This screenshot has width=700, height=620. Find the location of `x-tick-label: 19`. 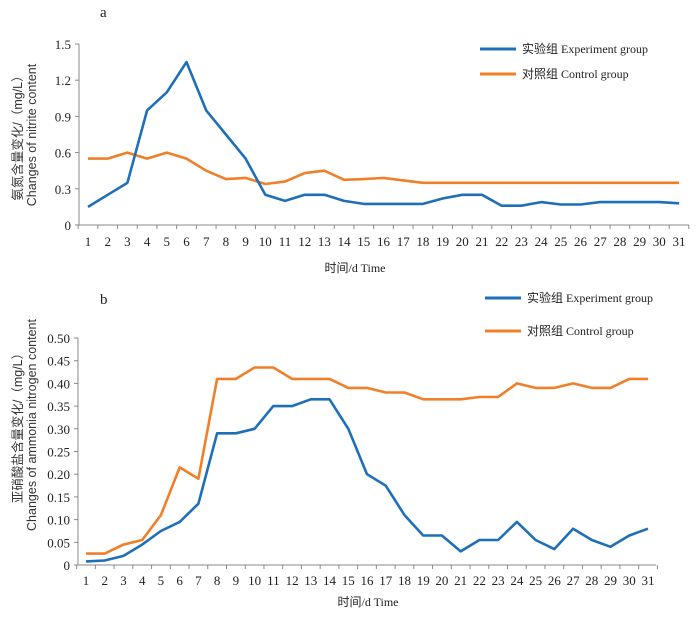

x-tick-label: 19 is located at coordinates (423, 580).